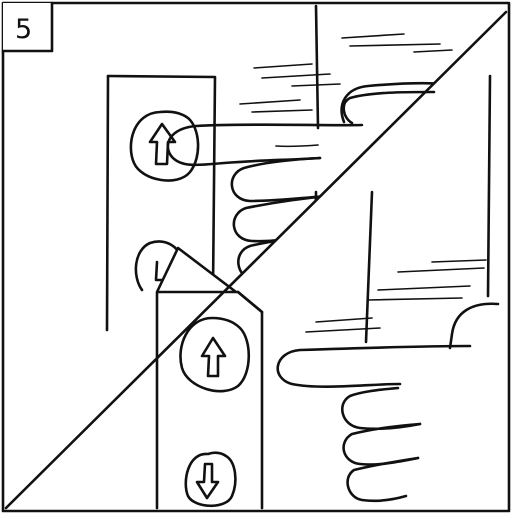 Image resolution: width=512 pixels, height=514 pixels. I want to click on panel-number-box, so click(27, 27).